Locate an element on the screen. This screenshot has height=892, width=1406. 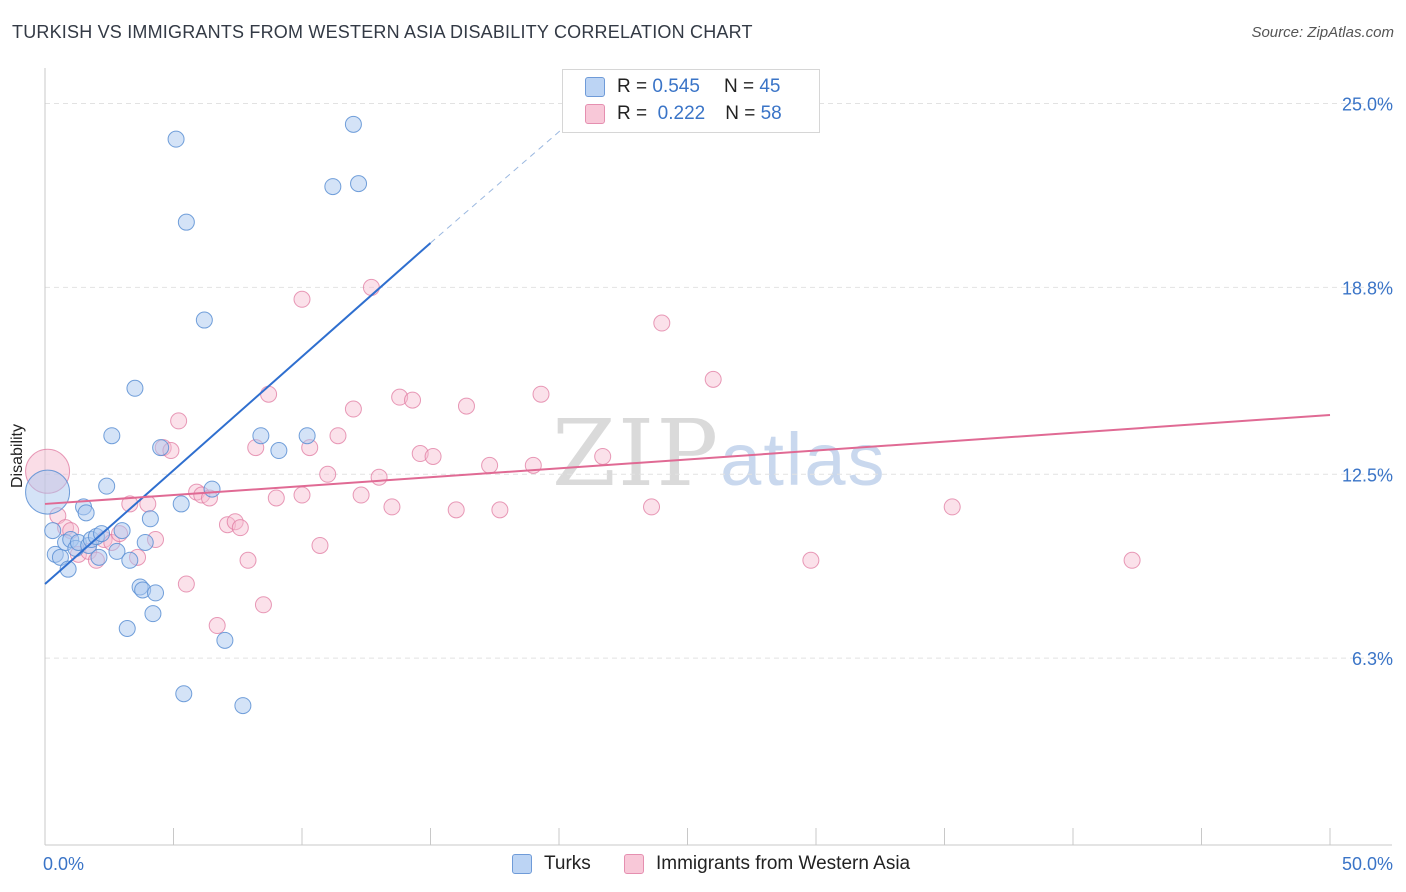
legend-swatch-immigrants is located at coordinates (595, 114).